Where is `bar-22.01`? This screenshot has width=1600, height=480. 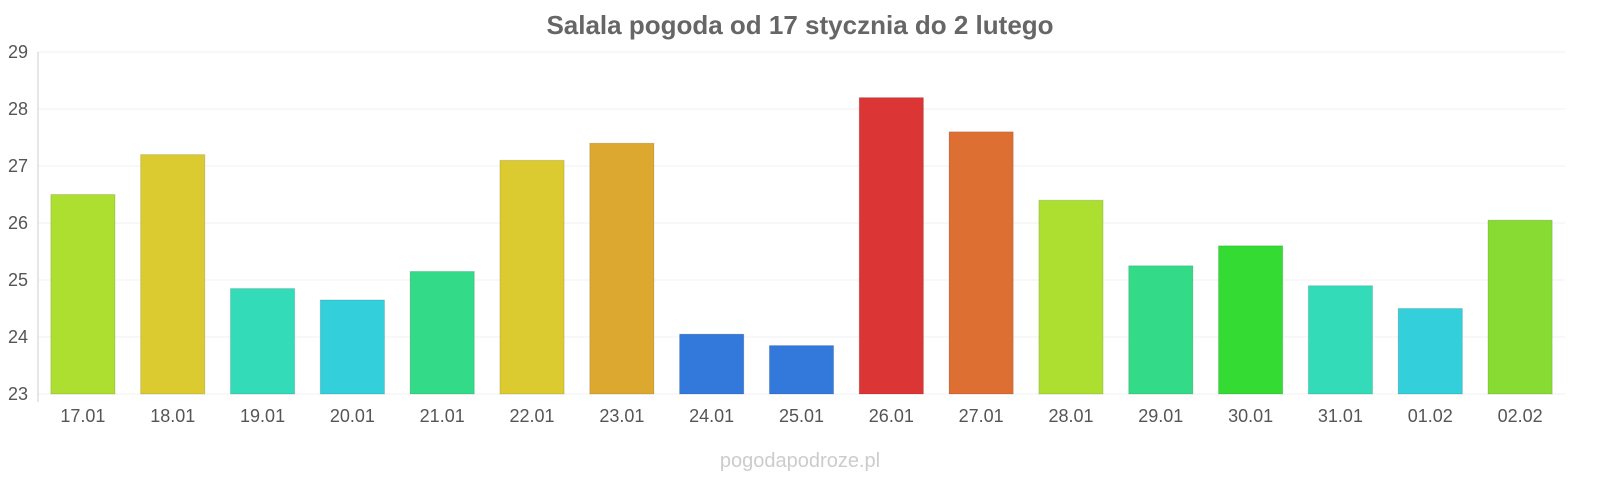 bar-22.01 is located at coordinates (532, 277).